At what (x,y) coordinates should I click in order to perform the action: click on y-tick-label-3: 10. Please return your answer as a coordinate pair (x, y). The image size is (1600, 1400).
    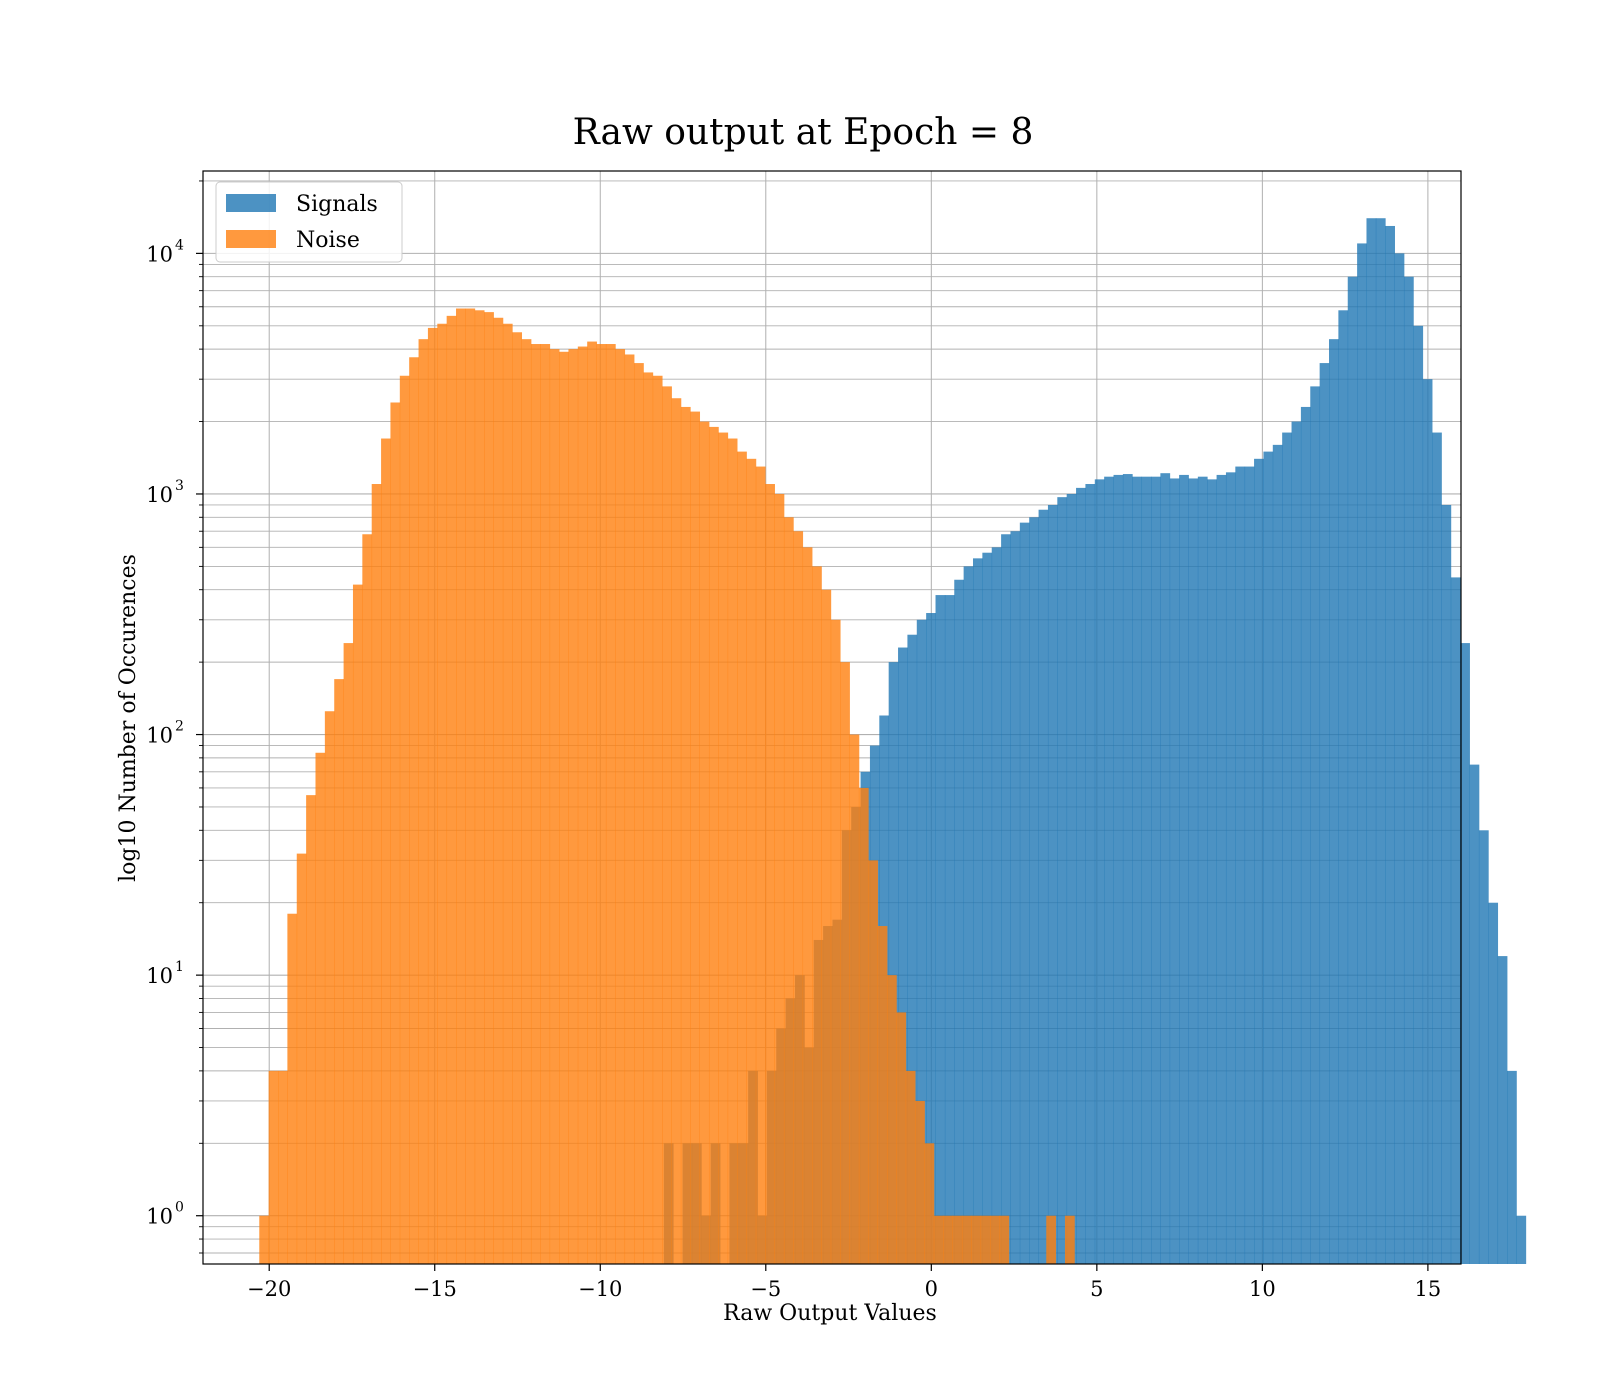
    Looking at the image, I should click on (159, 495).